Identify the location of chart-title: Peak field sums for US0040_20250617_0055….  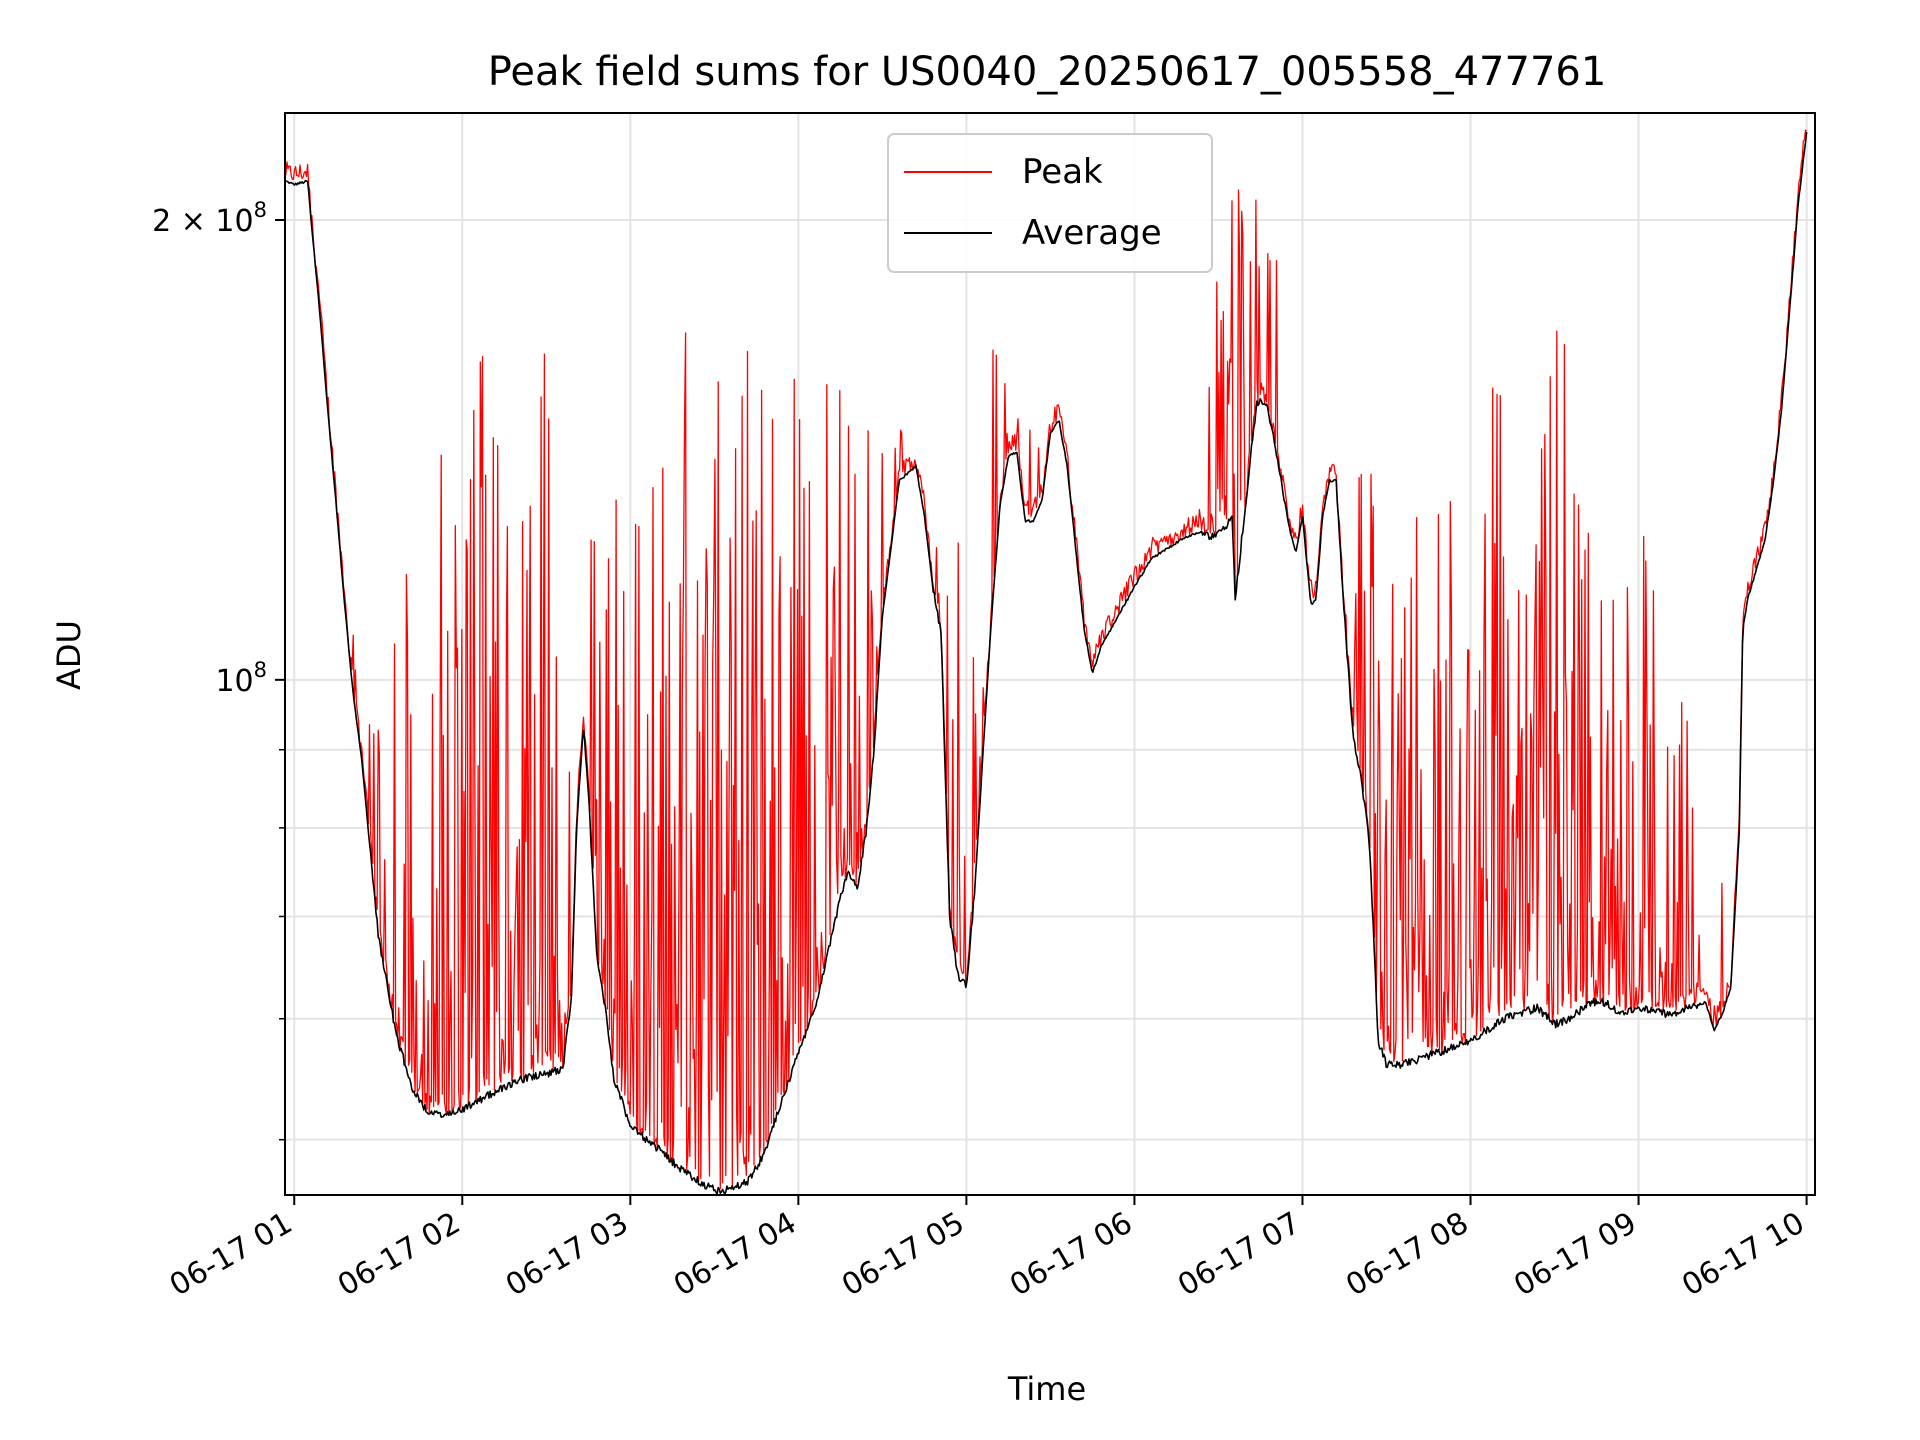
(1047, 72).